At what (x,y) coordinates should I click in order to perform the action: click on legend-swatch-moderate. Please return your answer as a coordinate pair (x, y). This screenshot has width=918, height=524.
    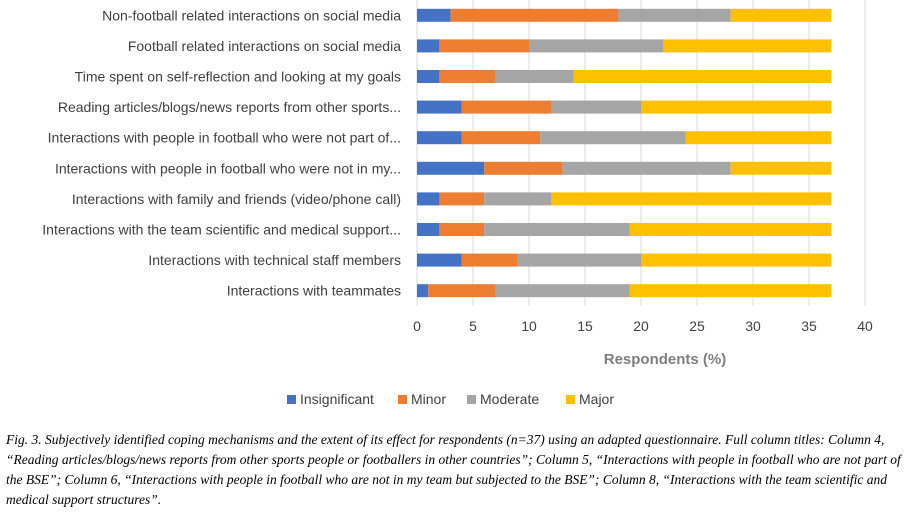
    Looking at the image, I should click on (471, 399).